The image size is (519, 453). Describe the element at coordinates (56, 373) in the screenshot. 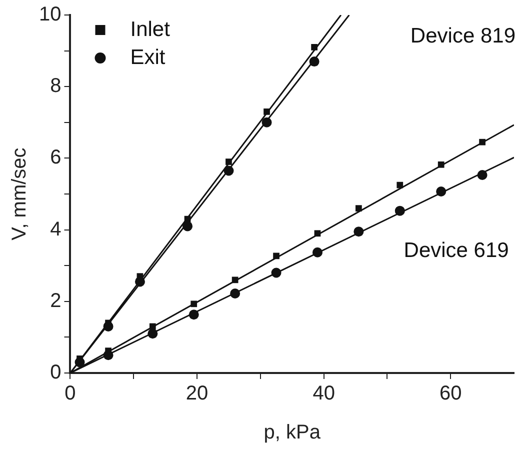

I see `y-tick-label: 0` at that location.